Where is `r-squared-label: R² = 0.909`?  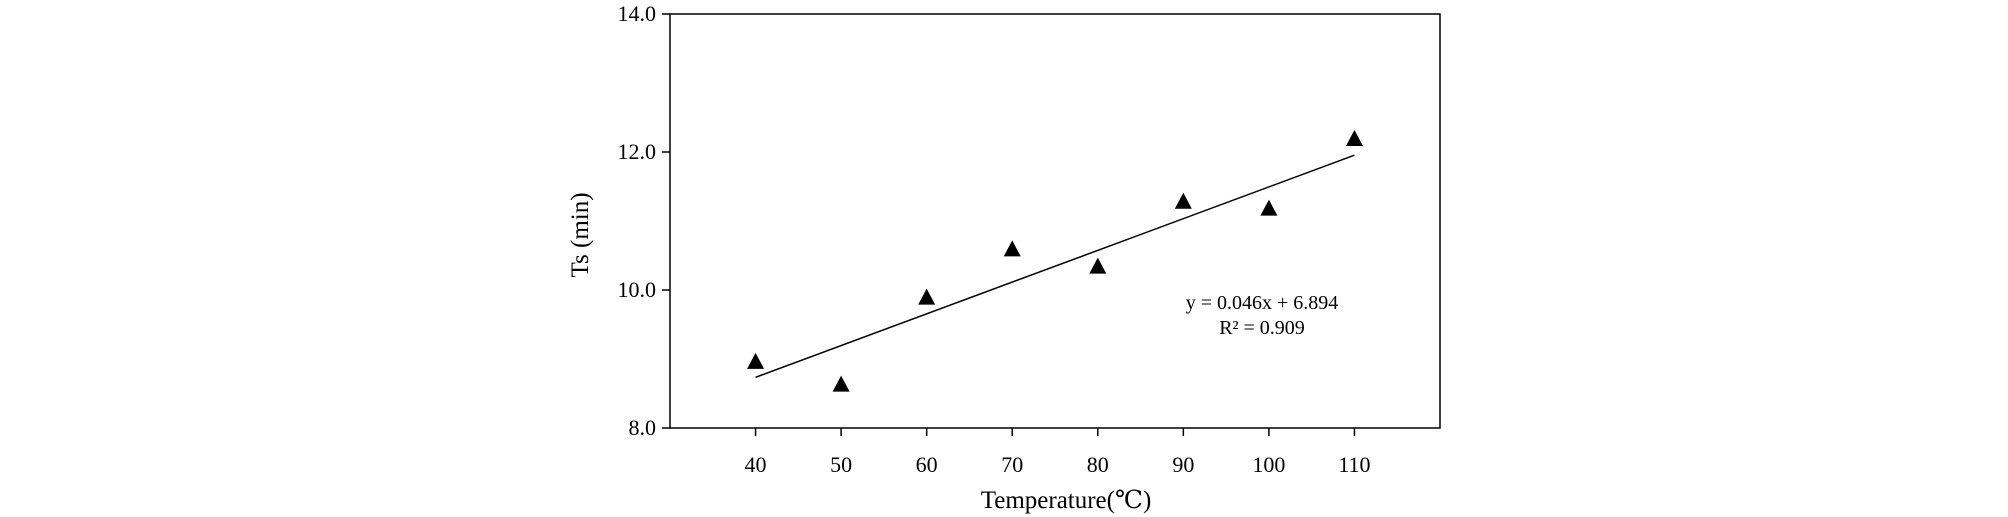
r-squared-label: R² = 0.909 is located at coordinates (1262, 328).